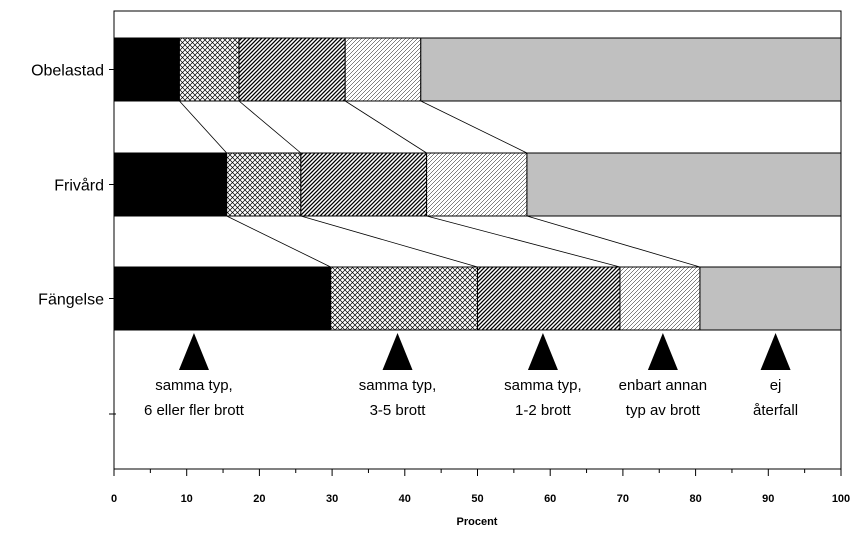  I want to click on x-tick-label: 40, so click(405, 499).